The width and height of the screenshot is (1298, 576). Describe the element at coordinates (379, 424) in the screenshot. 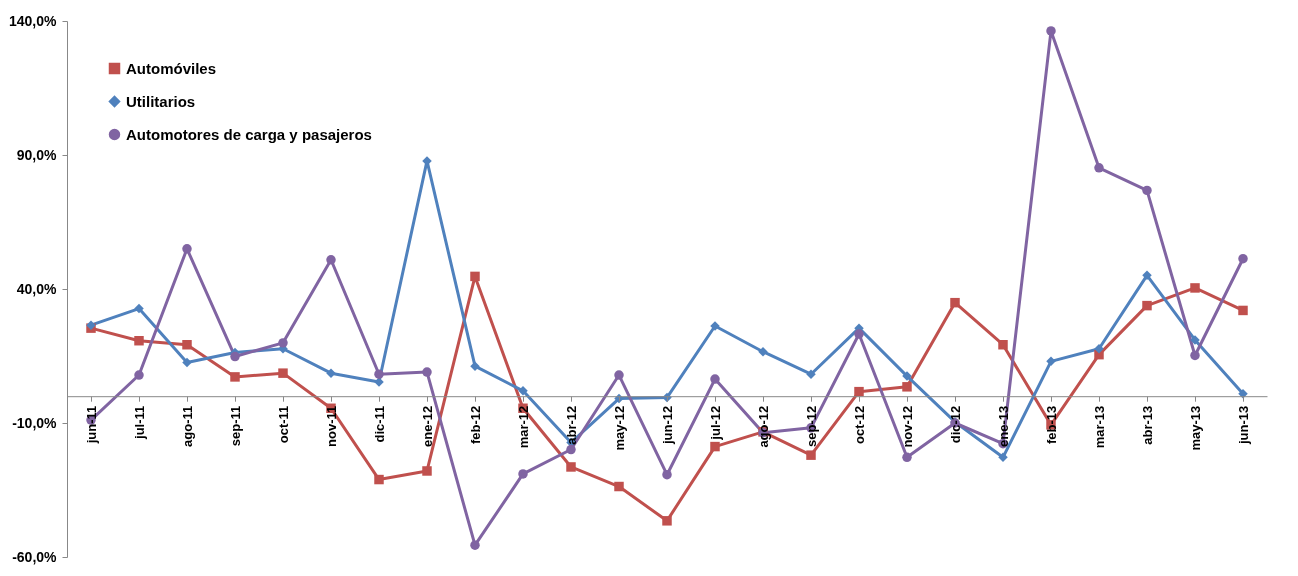

I see `x-tick-label: dic-11` at that location.